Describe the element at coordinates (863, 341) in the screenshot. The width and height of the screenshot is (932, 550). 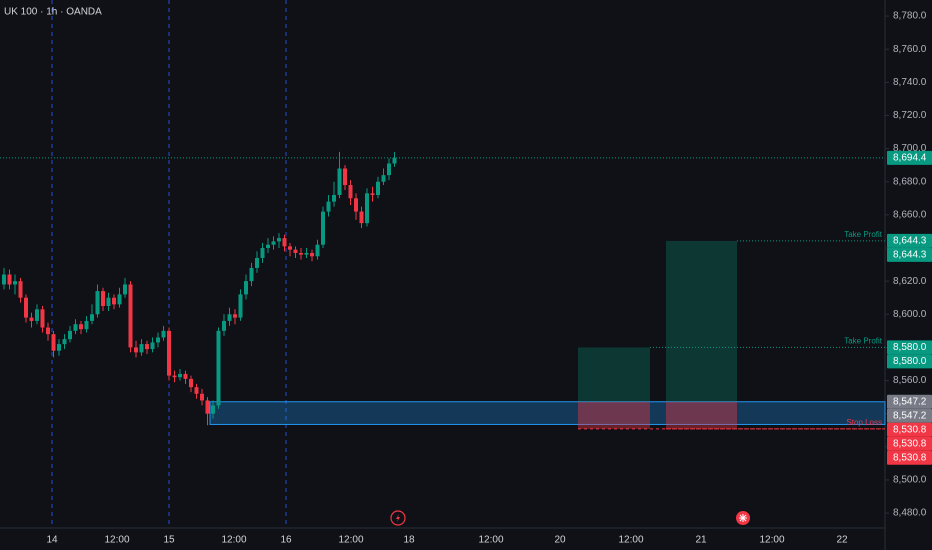
I see `take-profit-label: Take Profit` at that location.